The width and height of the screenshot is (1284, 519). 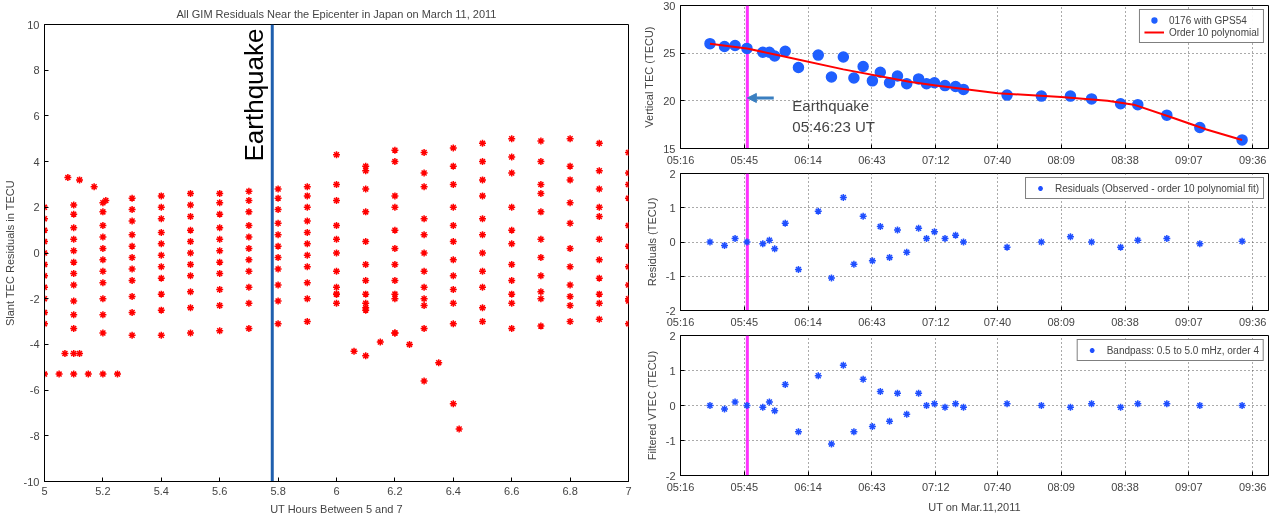 I want to click on x-tick-label: 5.6, so click(x=220, y=490).